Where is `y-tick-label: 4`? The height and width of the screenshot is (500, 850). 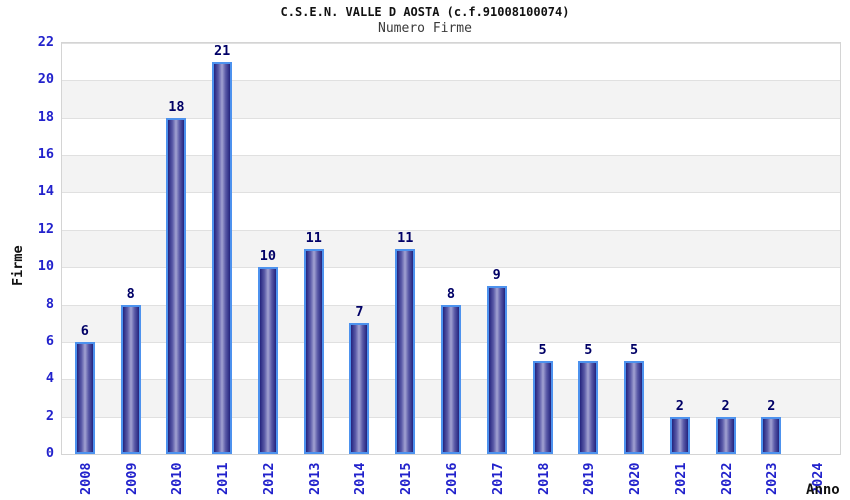 y-tick-label: 4 is located at coordinates (49, 378).